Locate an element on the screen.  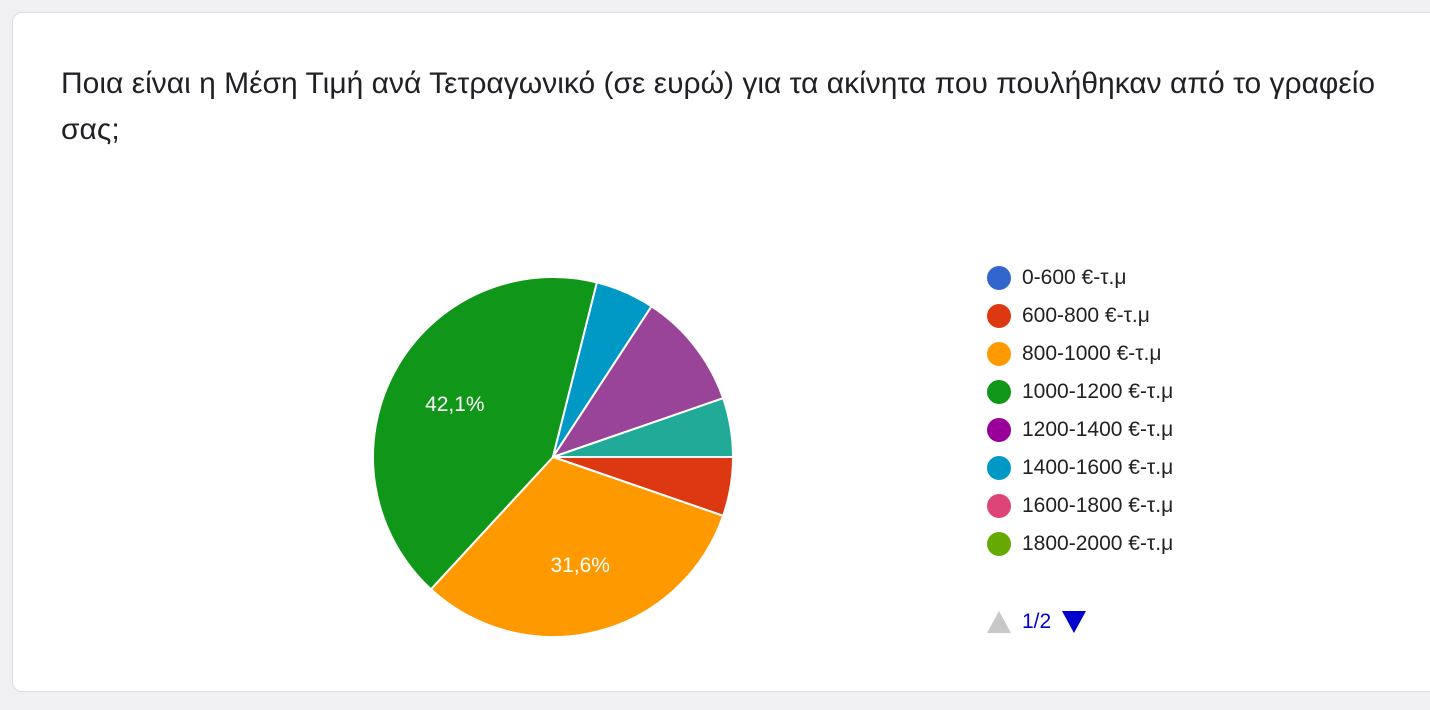
legend-page-indicator: 1/2 is located at coordinates (1037, 621).